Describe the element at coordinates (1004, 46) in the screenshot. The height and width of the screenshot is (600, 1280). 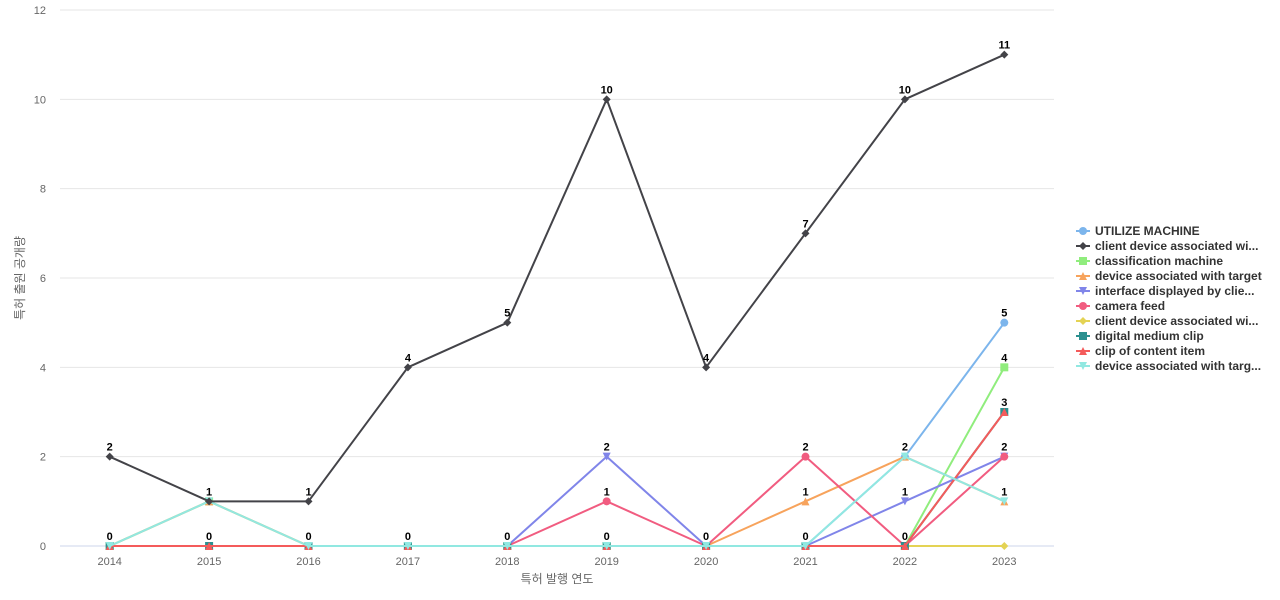
I see `data-label: 11` at that location.